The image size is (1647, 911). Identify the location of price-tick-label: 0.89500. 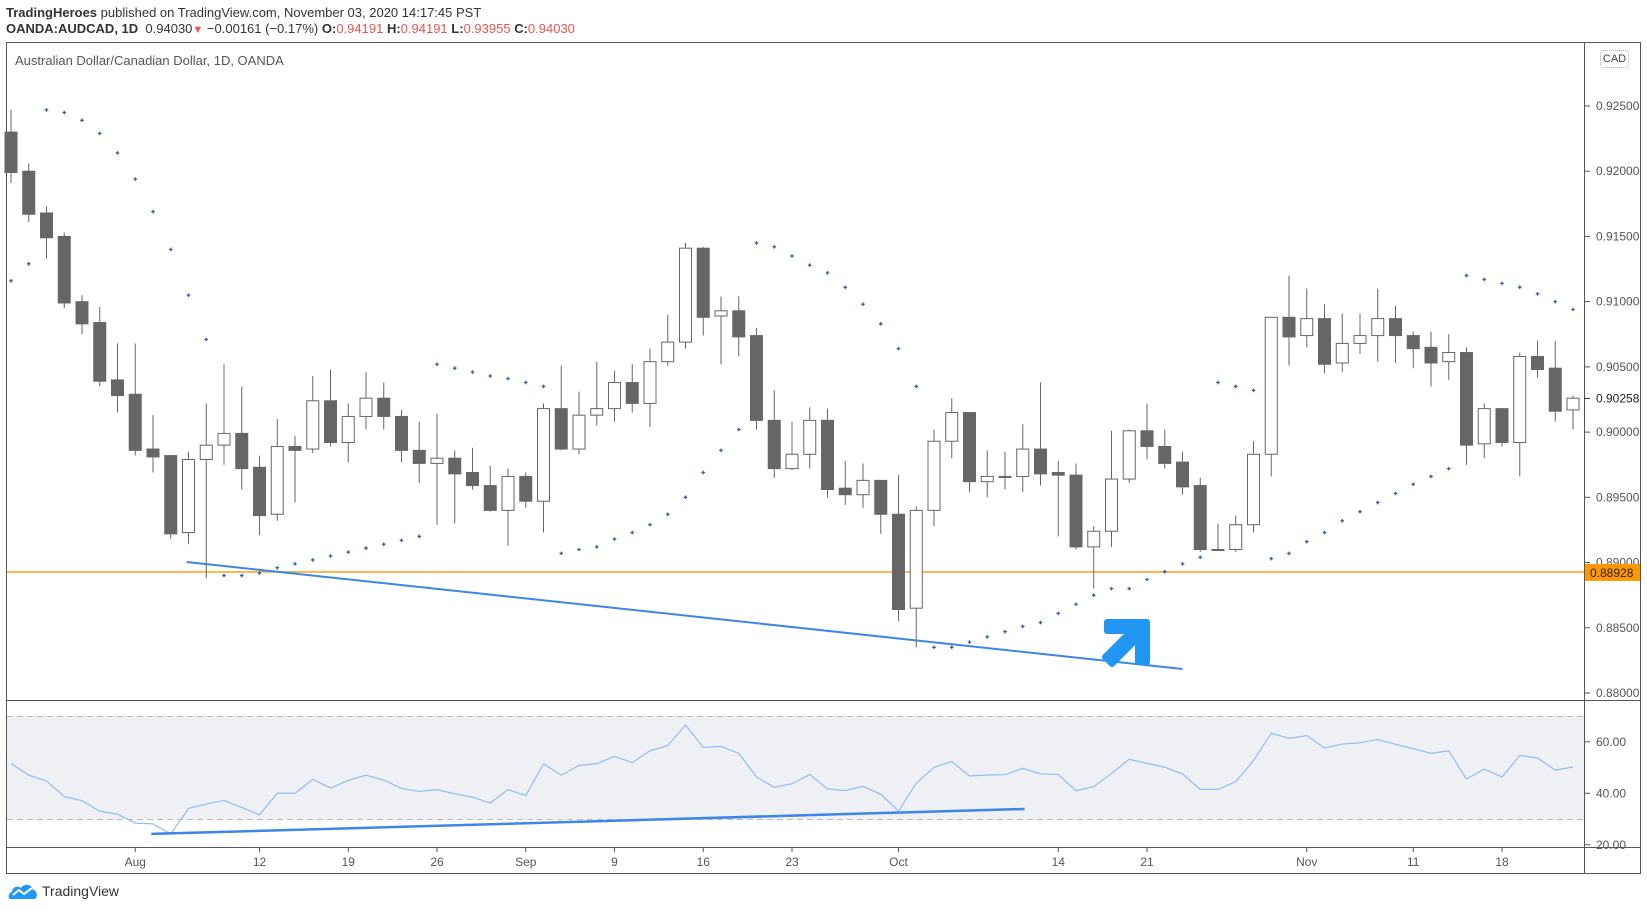
(1618, 497).